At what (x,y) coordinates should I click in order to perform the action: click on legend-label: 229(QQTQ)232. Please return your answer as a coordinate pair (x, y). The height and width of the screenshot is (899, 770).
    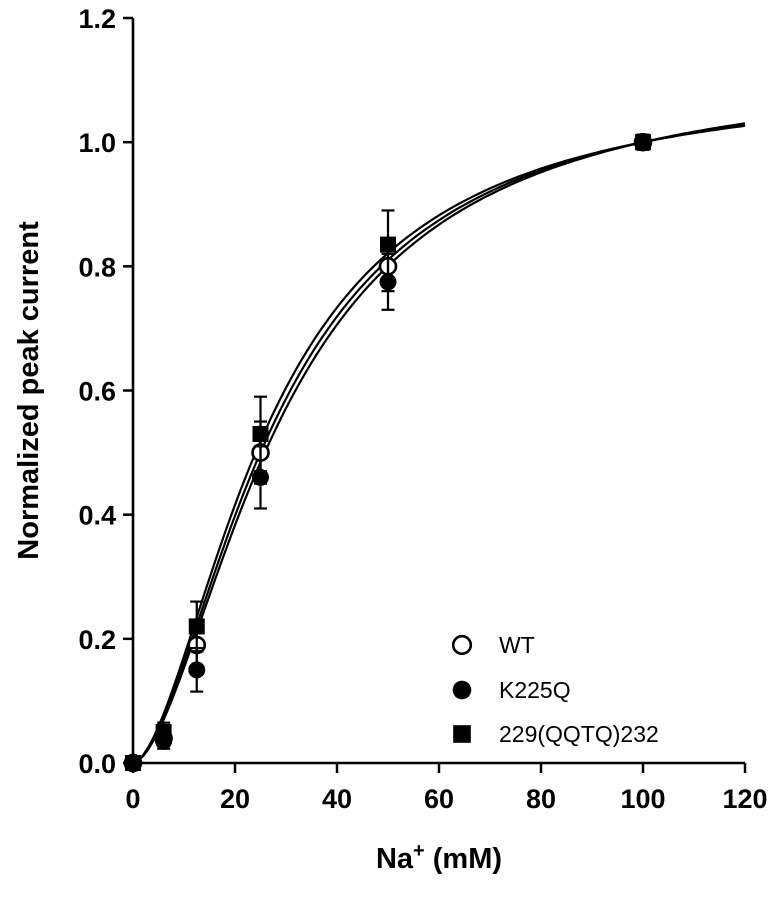
    Looking at the image, I should click on (579, 734).